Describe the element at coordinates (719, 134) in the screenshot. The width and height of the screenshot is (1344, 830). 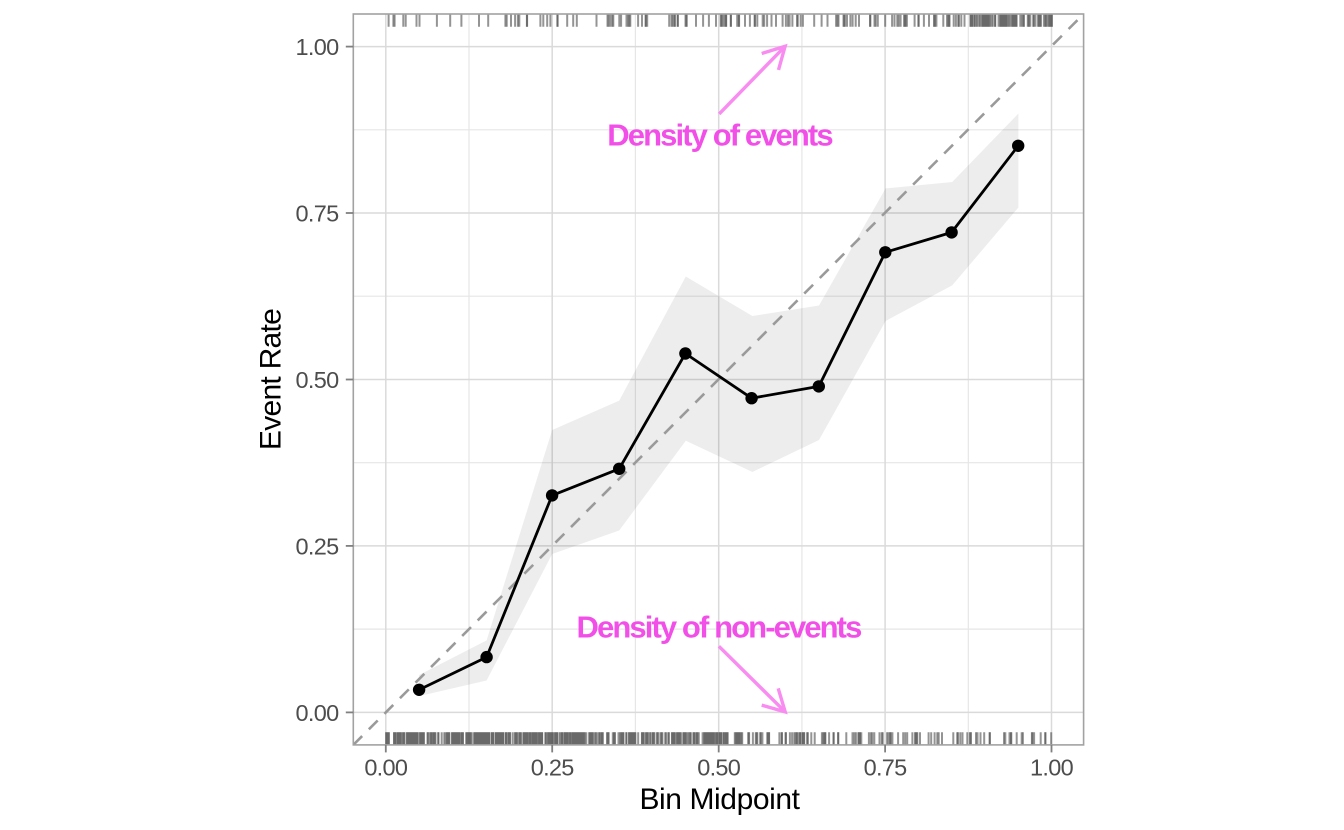
I see `svg-text: Density of events` at that location.